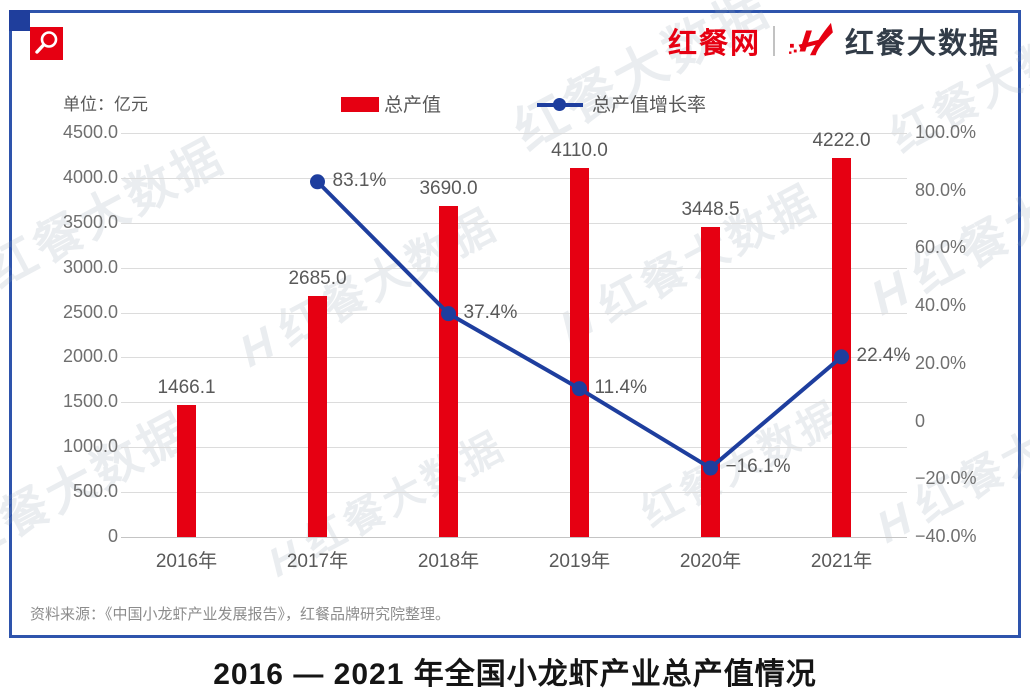 The height and width of the screenshot is (695, 1030). I want to click on legend: 总产值 总产值增长率, so click(515, 104).